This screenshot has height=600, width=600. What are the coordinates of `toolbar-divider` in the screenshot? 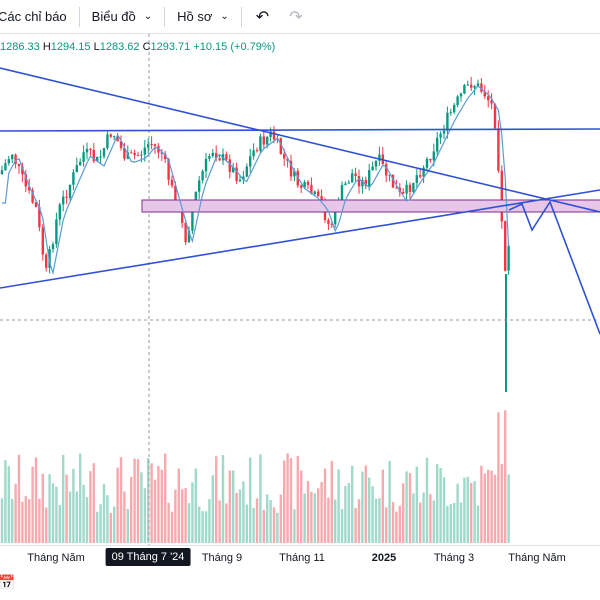 It's located at (241, 17).